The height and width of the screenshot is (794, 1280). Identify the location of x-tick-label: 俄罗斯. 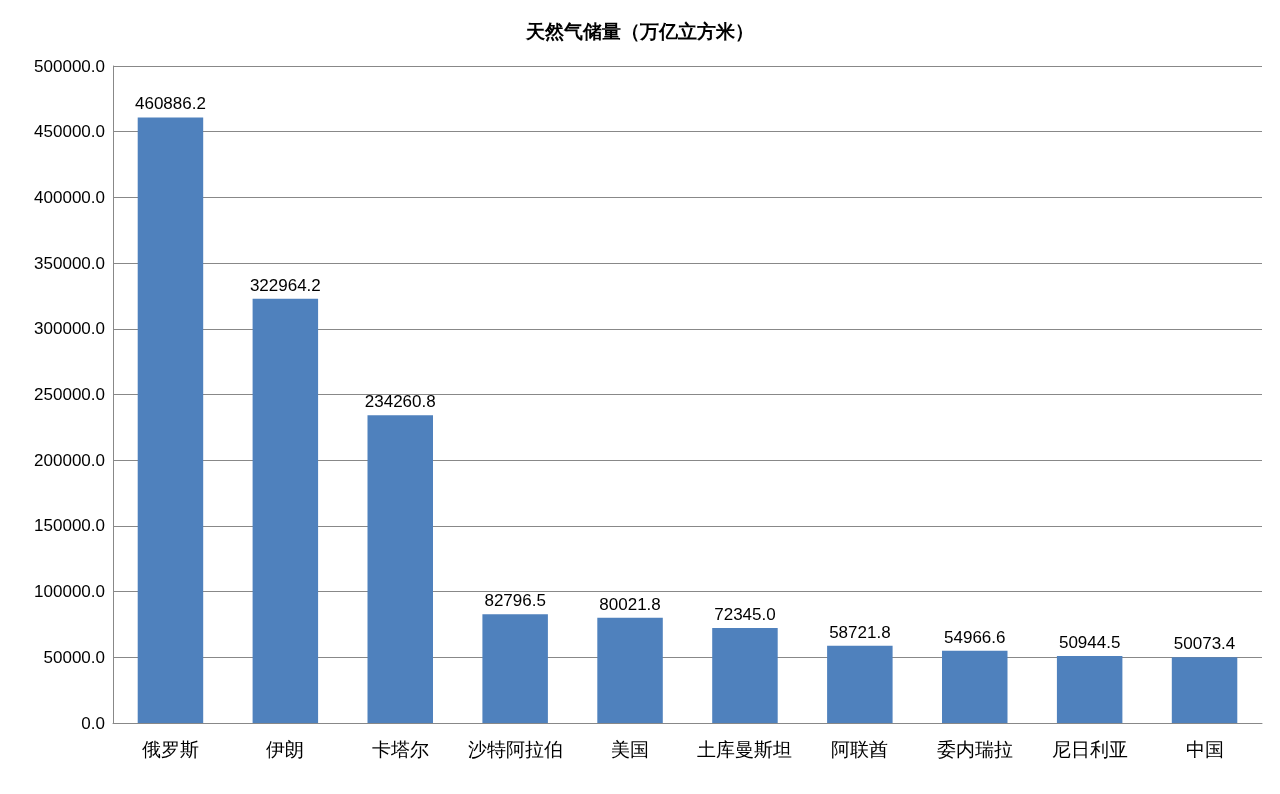
(170, 748).